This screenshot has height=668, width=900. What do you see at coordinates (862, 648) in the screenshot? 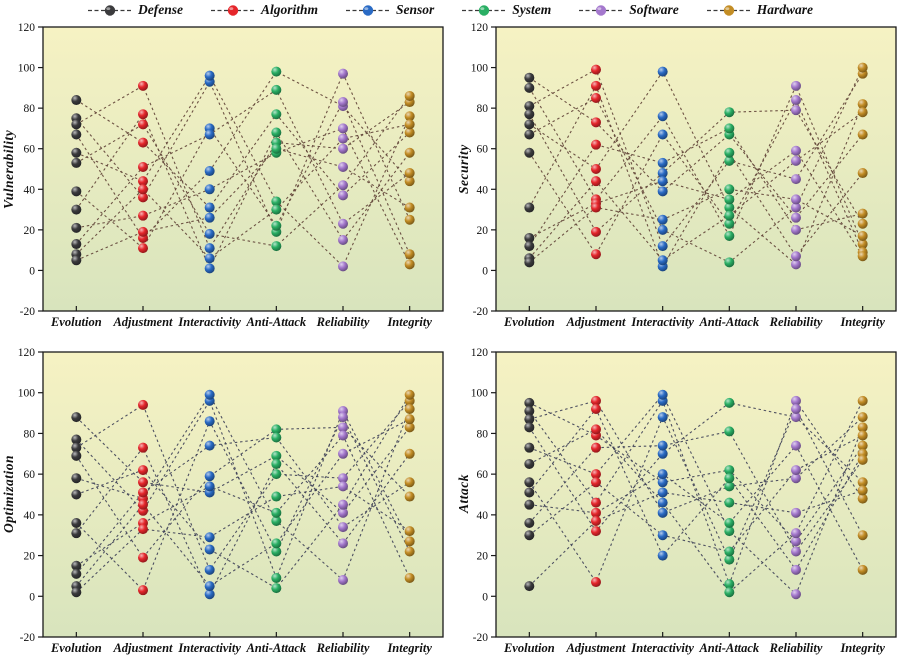
I see `x-category-label: Integrity` at bounding box center [862, 648].